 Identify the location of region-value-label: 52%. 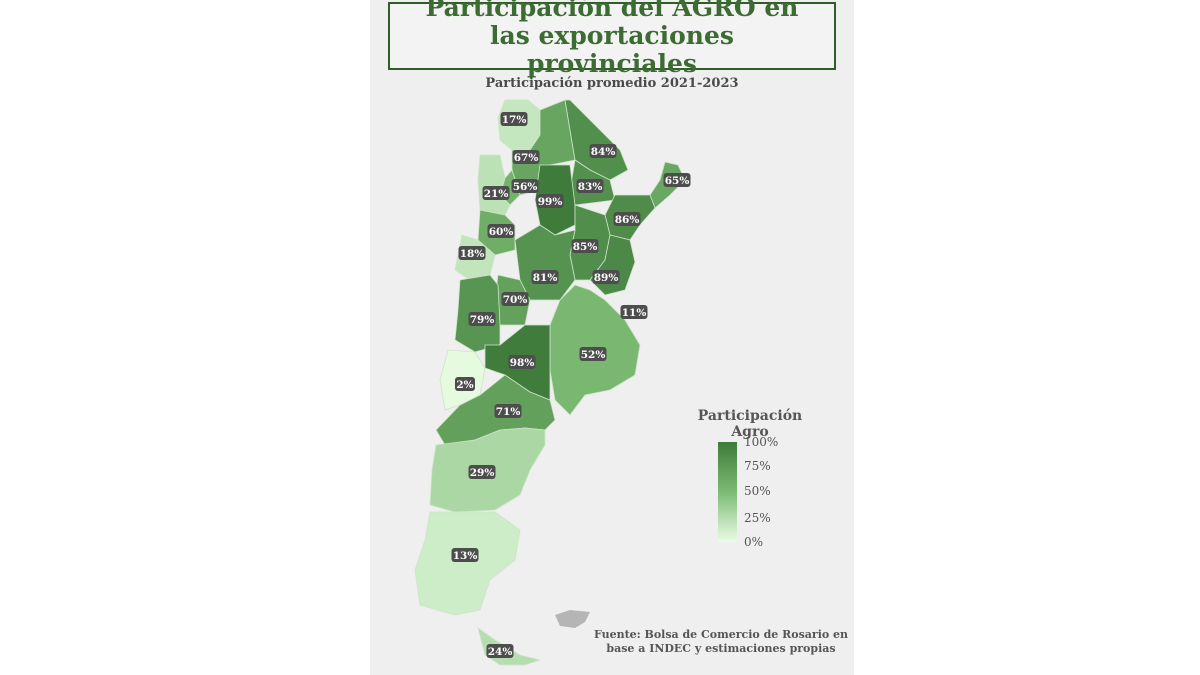
(593, 354).